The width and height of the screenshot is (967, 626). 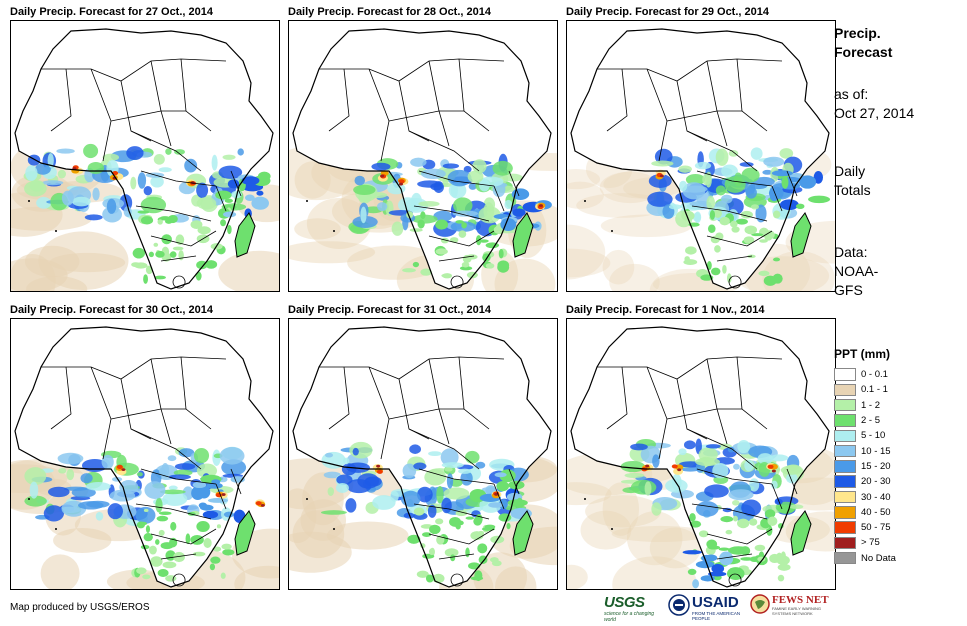 I want to click on heavy-rain-cell, so click(x=258, y=503).